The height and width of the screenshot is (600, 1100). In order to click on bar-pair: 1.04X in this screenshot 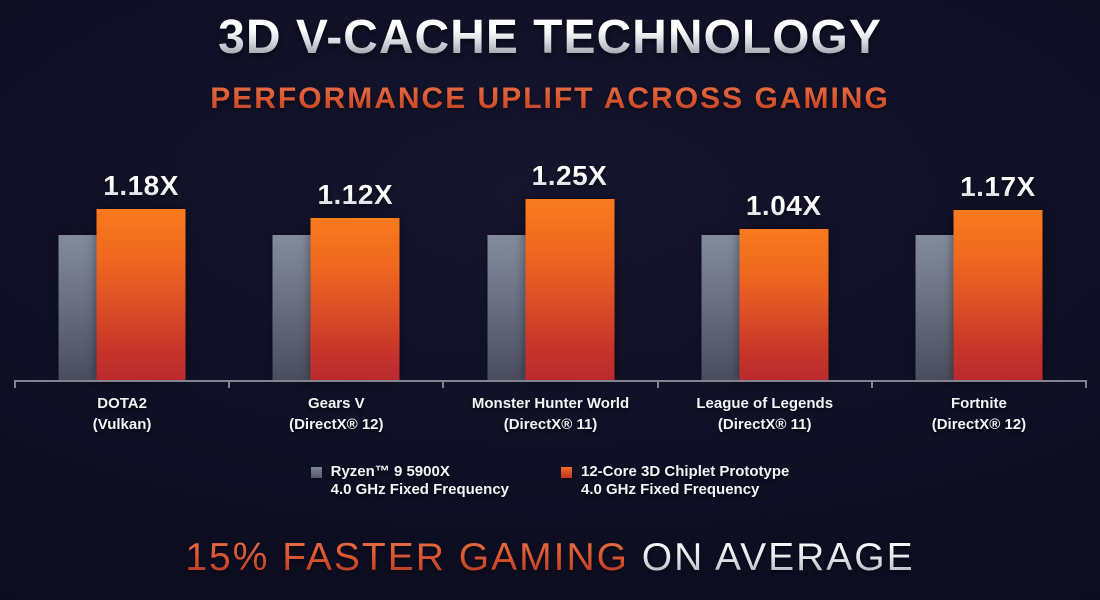, I will do `click(765, 275)`.